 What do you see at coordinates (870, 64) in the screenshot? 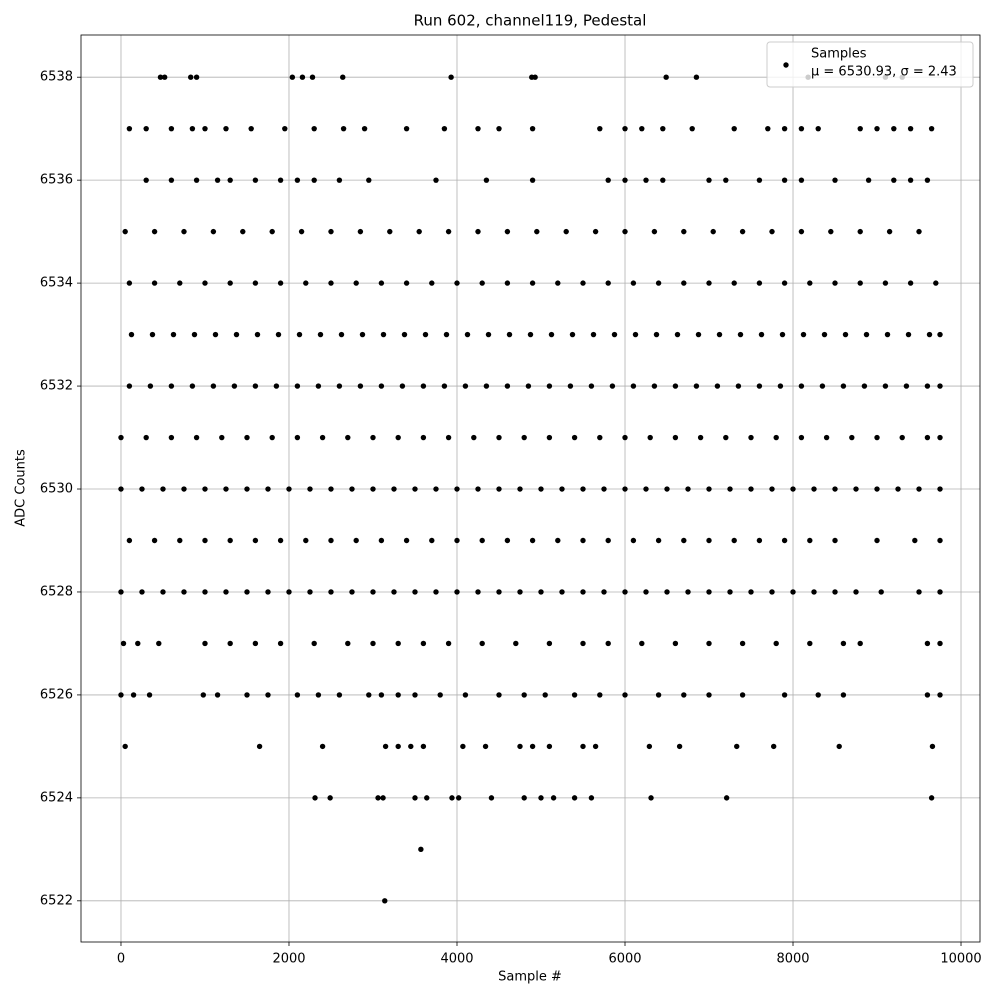
I see `legend-box` at bounding box center [870, 64].